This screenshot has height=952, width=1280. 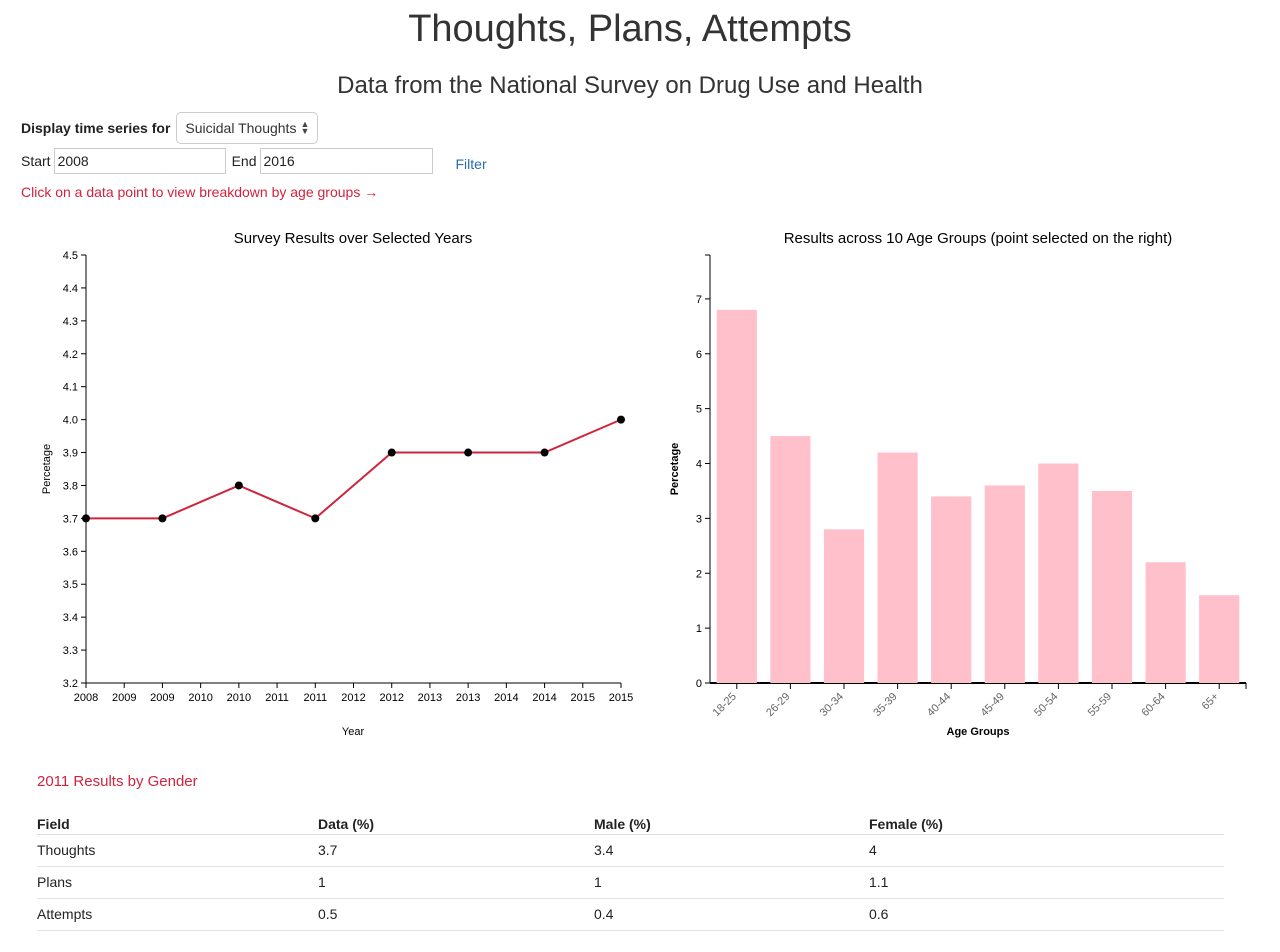 What do you see at coordinates (725, 705) in the screenshot?
I see `x-tick-label: 18-25` at bounding box center [725, 705].